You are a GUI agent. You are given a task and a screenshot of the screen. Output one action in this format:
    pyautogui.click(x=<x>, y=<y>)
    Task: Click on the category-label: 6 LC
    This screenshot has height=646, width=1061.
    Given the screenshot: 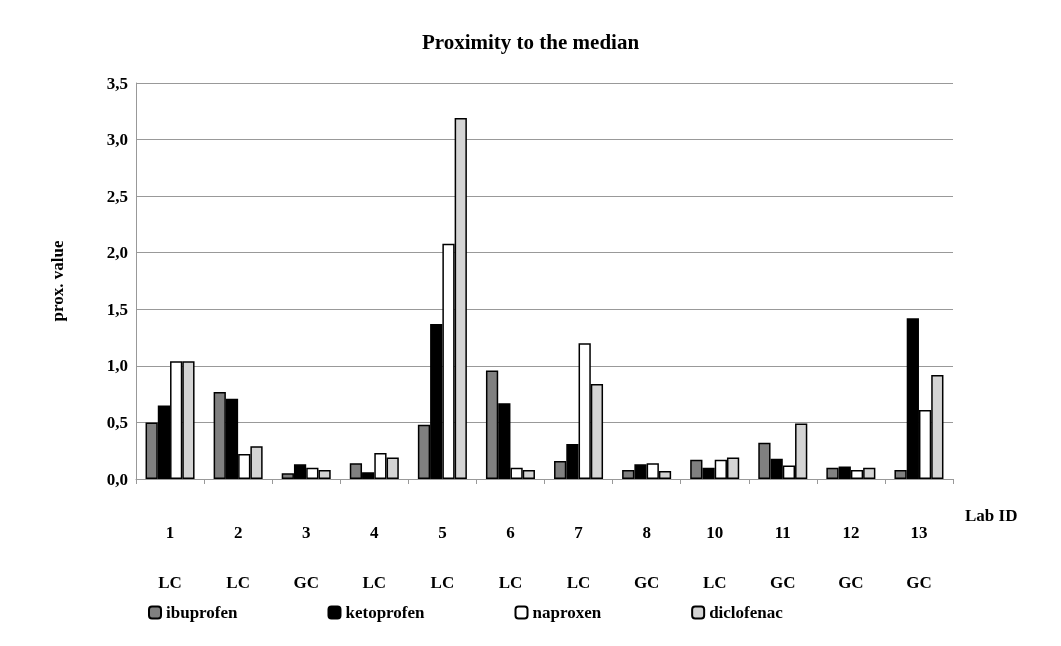 What is the action you would take?
    pyautogui.click(x=510, y=557)
    